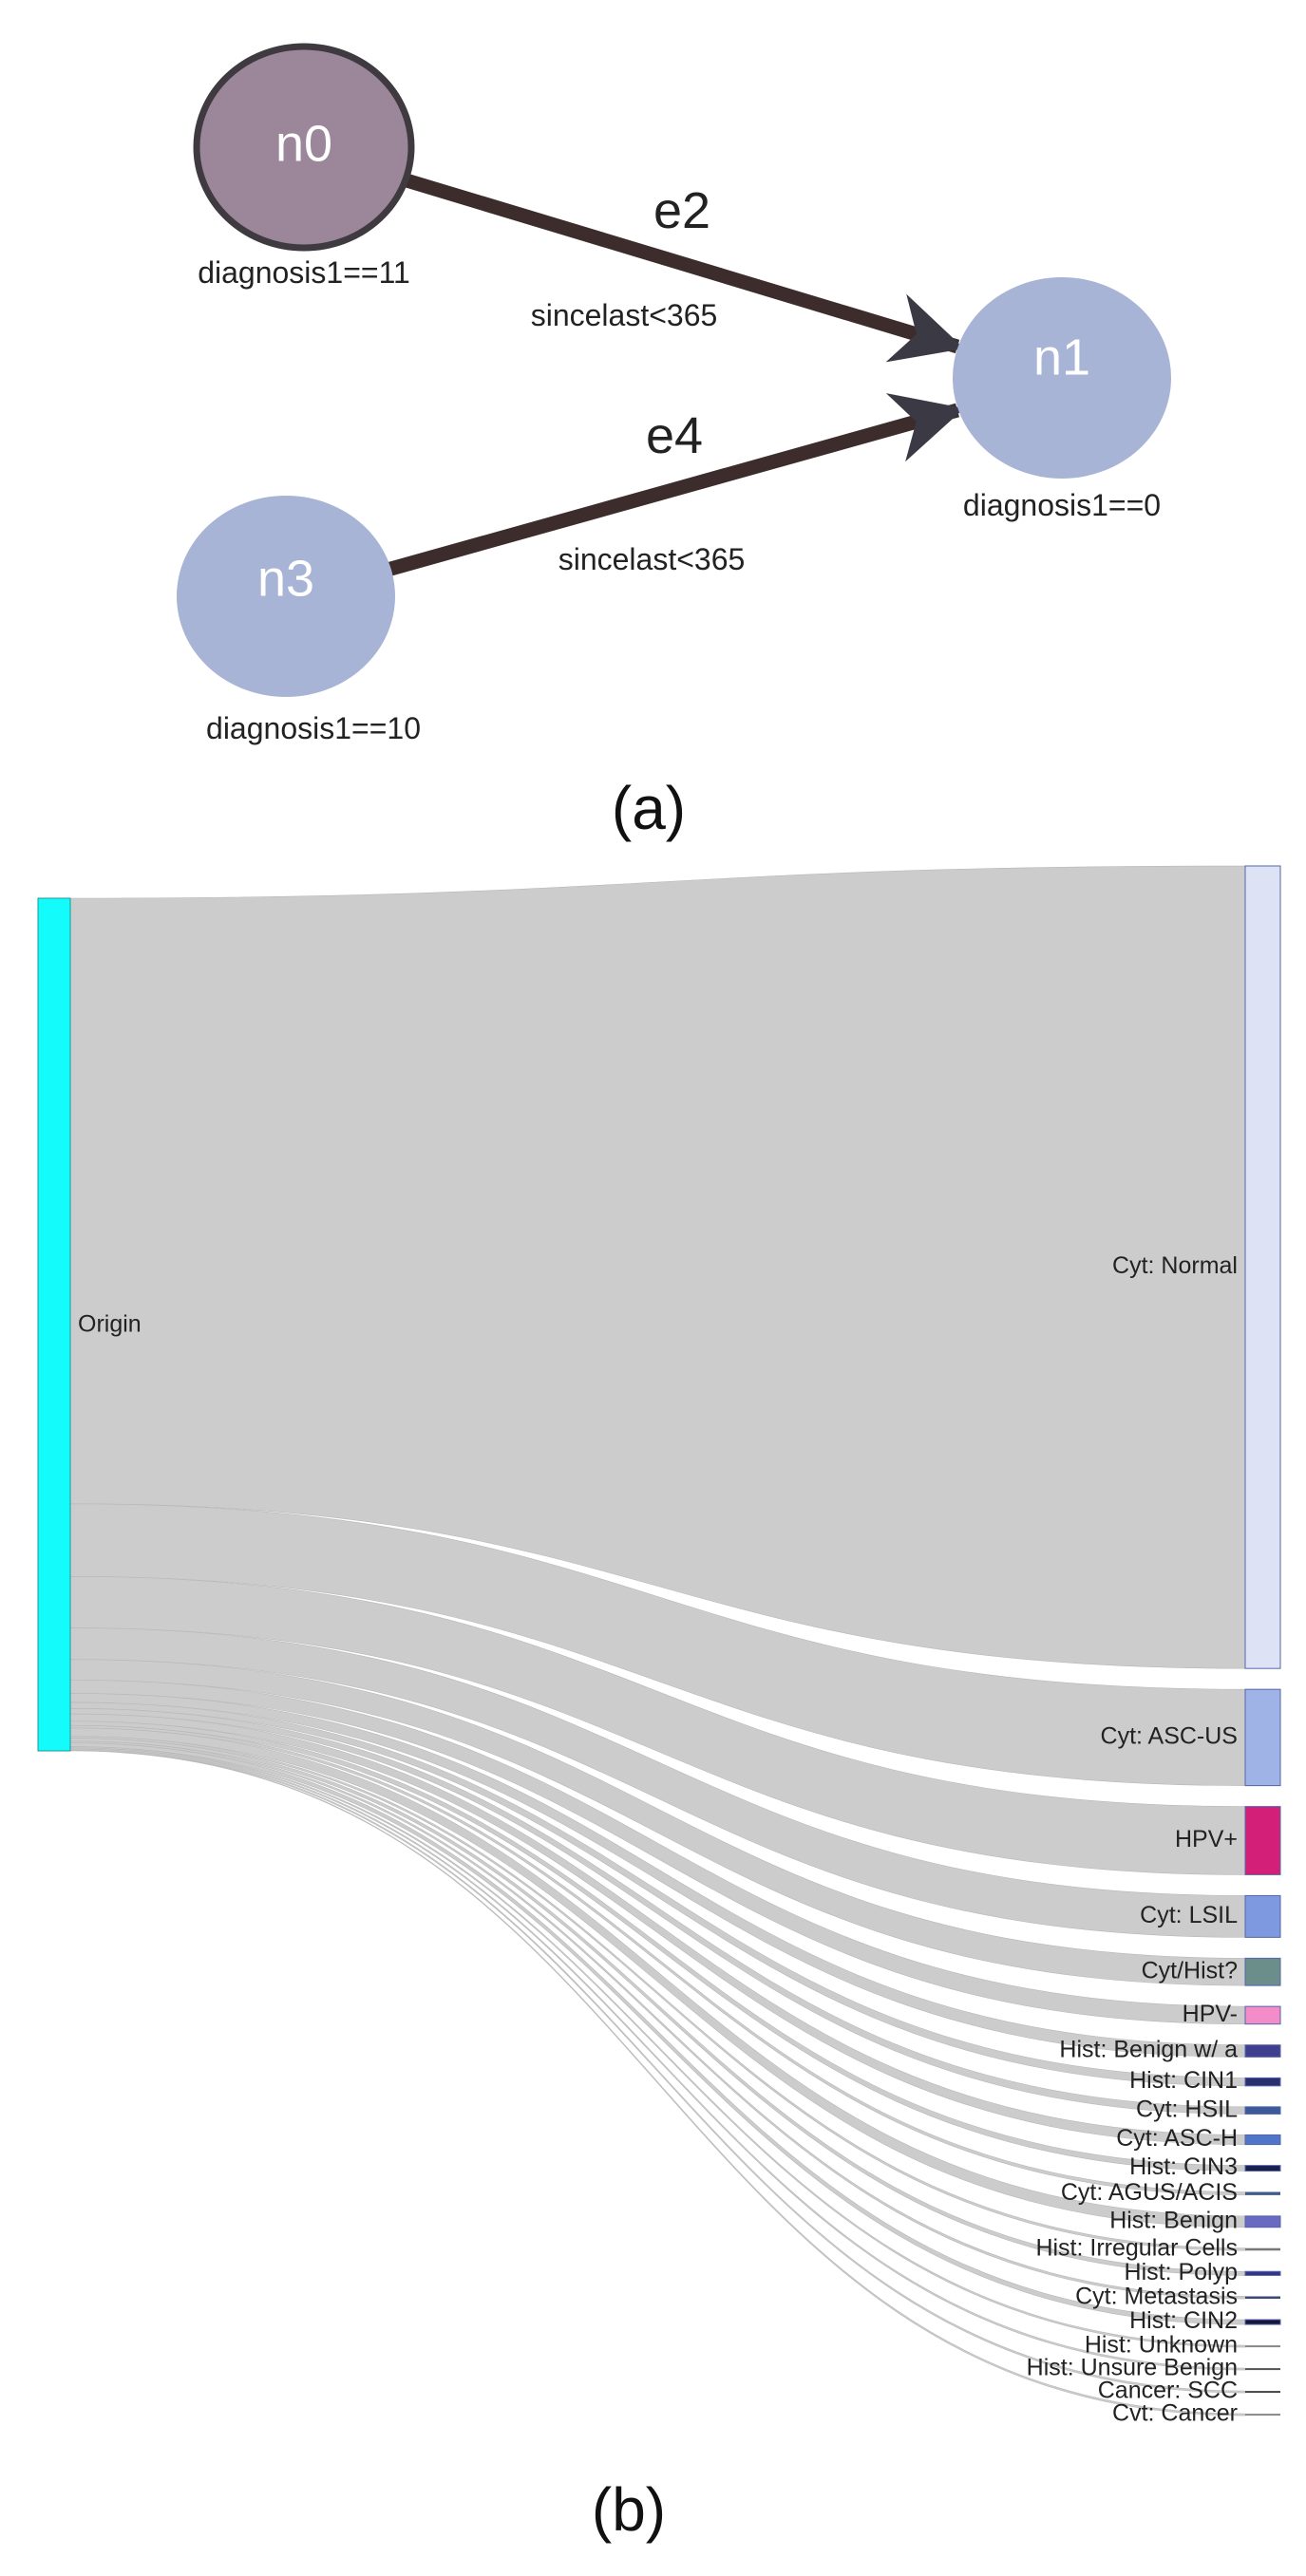 The image size is (1306, 2576). What do you see at coordinates (674, 435) in the screenshot?
I see `edge-e4-label: e4` at bounding box center [674, 435].